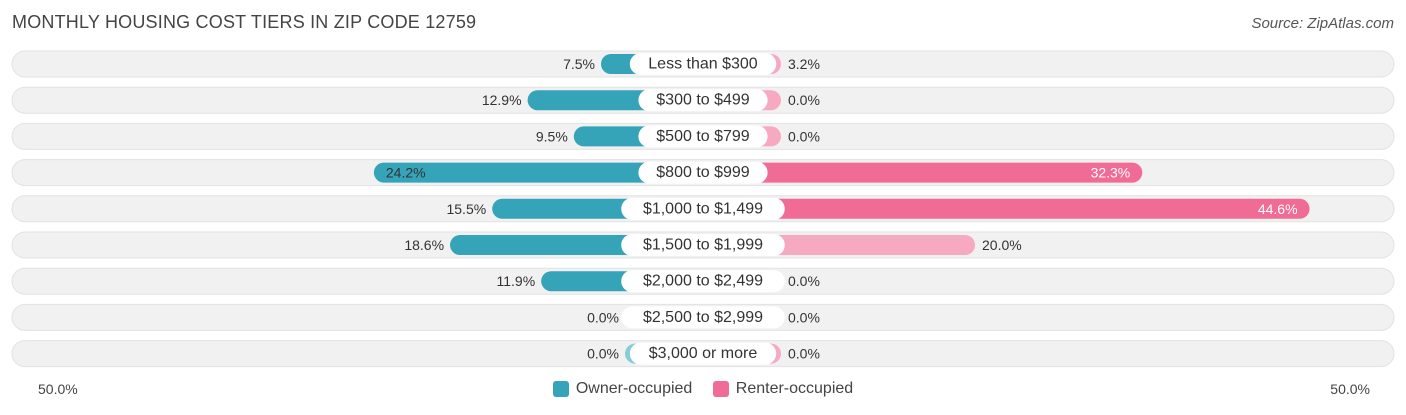  What do you see at coordinates (466, 209) in the screenshot?
I see `data-label-owner: 15.5%` at bounding box center [466, 209].